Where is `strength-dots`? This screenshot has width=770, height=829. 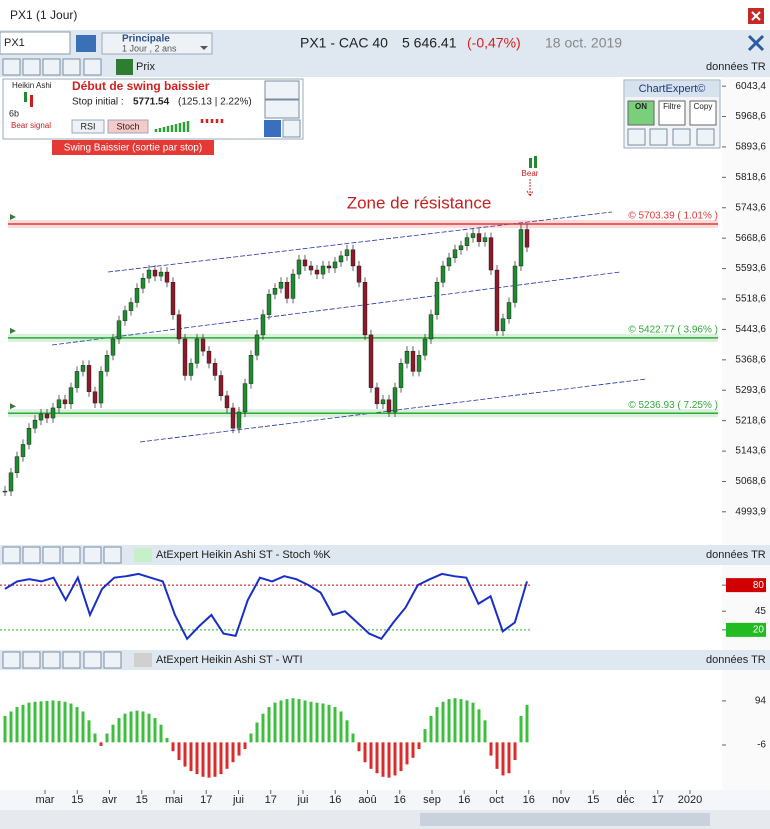 strength-dots is located at coordinates (212, 121).